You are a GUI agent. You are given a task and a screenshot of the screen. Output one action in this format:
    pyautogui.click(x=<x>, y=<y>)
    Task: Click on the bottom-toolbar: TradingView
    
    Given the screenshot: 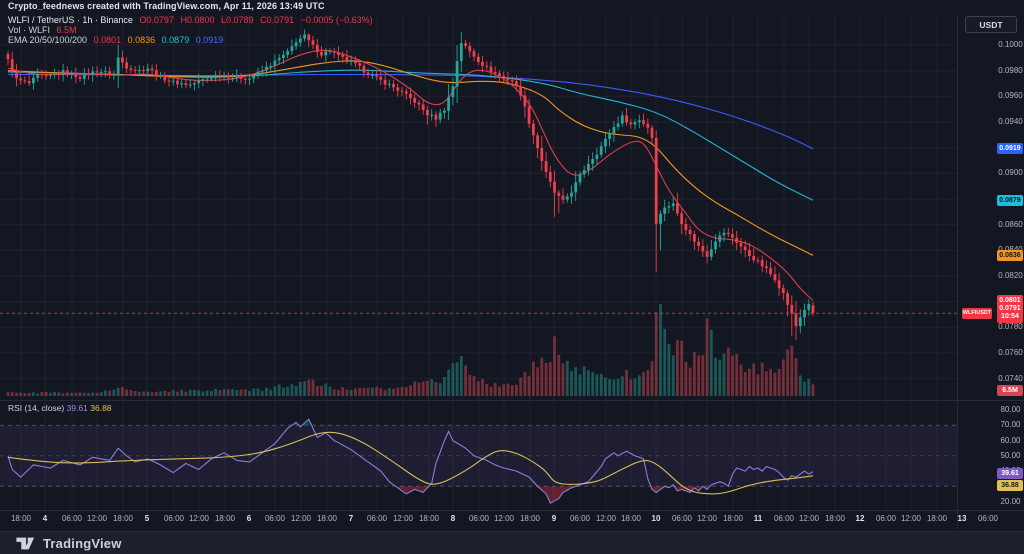 What is the action you would take?
    pyautogui.click(x=512, y=542)
    